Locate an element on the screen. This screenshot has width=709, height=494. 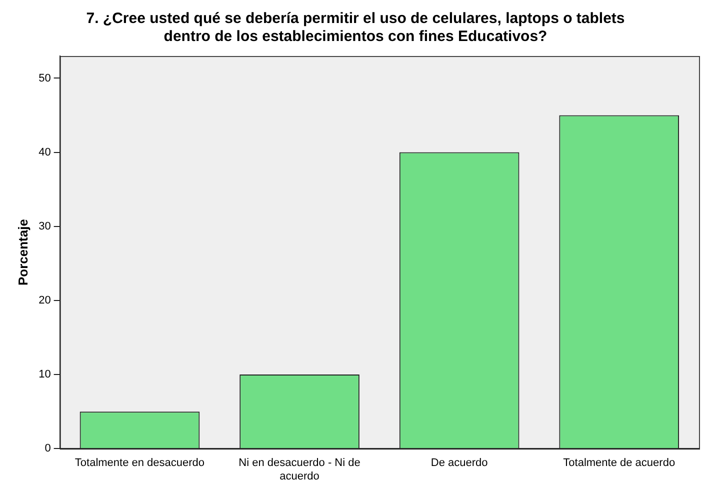
x-tick-label: De acuerdo is located at coordinates (459, 463).